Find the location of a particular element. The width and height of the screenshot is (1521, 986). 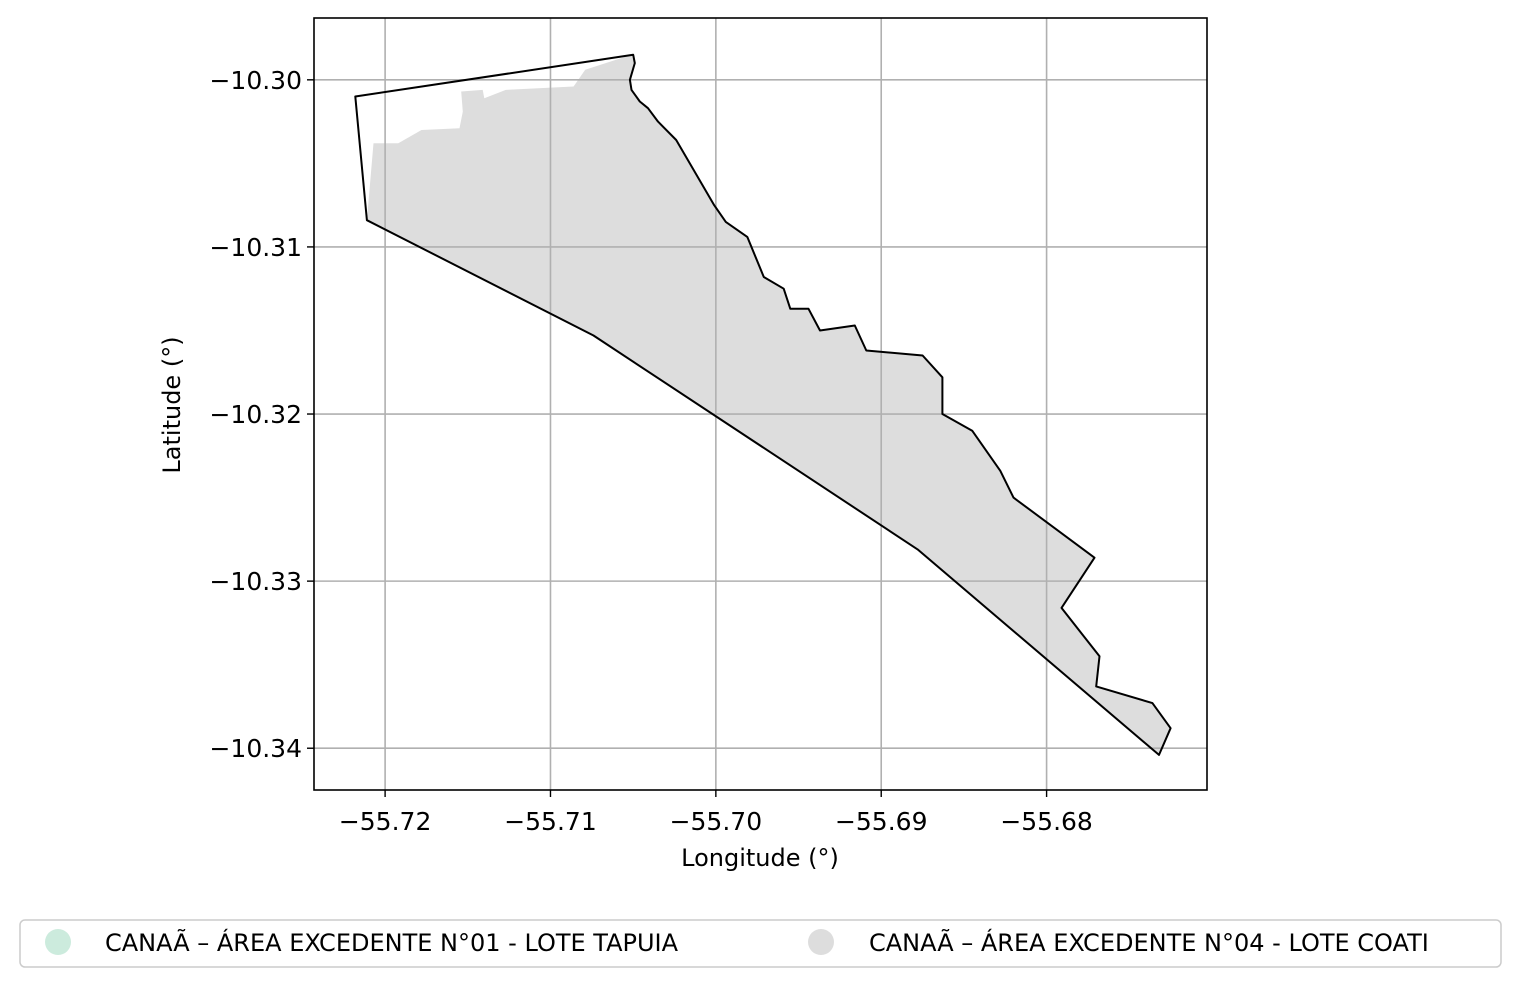

y-tick-label: −10.30 is located at coordinates (255, 80).